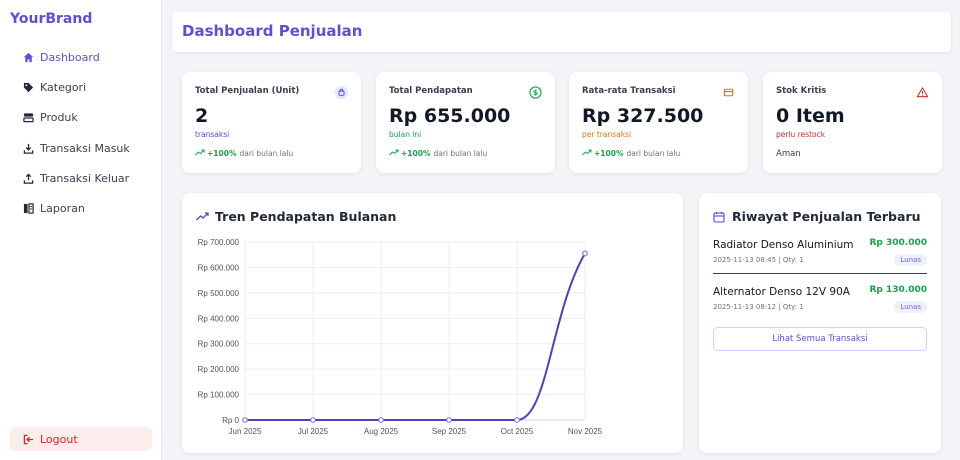 Image resolution: width=960 pixels, height=460 pixels. What do you see at coordinates (306, 216) in the screenshot?
I see `chart-title: Tren Pendapatan Bulanan` at bounding box center [306, 216].